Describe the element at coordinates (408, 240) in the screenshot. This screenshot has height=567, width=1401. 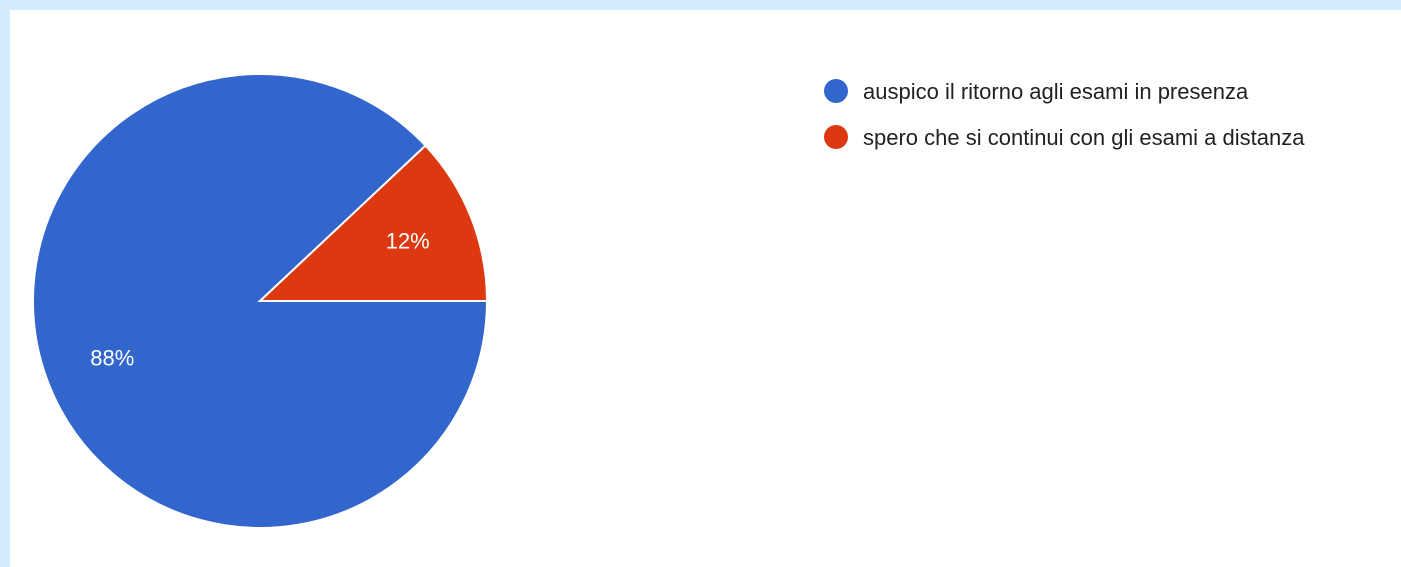
I see `slice-label: 12%` at that location.